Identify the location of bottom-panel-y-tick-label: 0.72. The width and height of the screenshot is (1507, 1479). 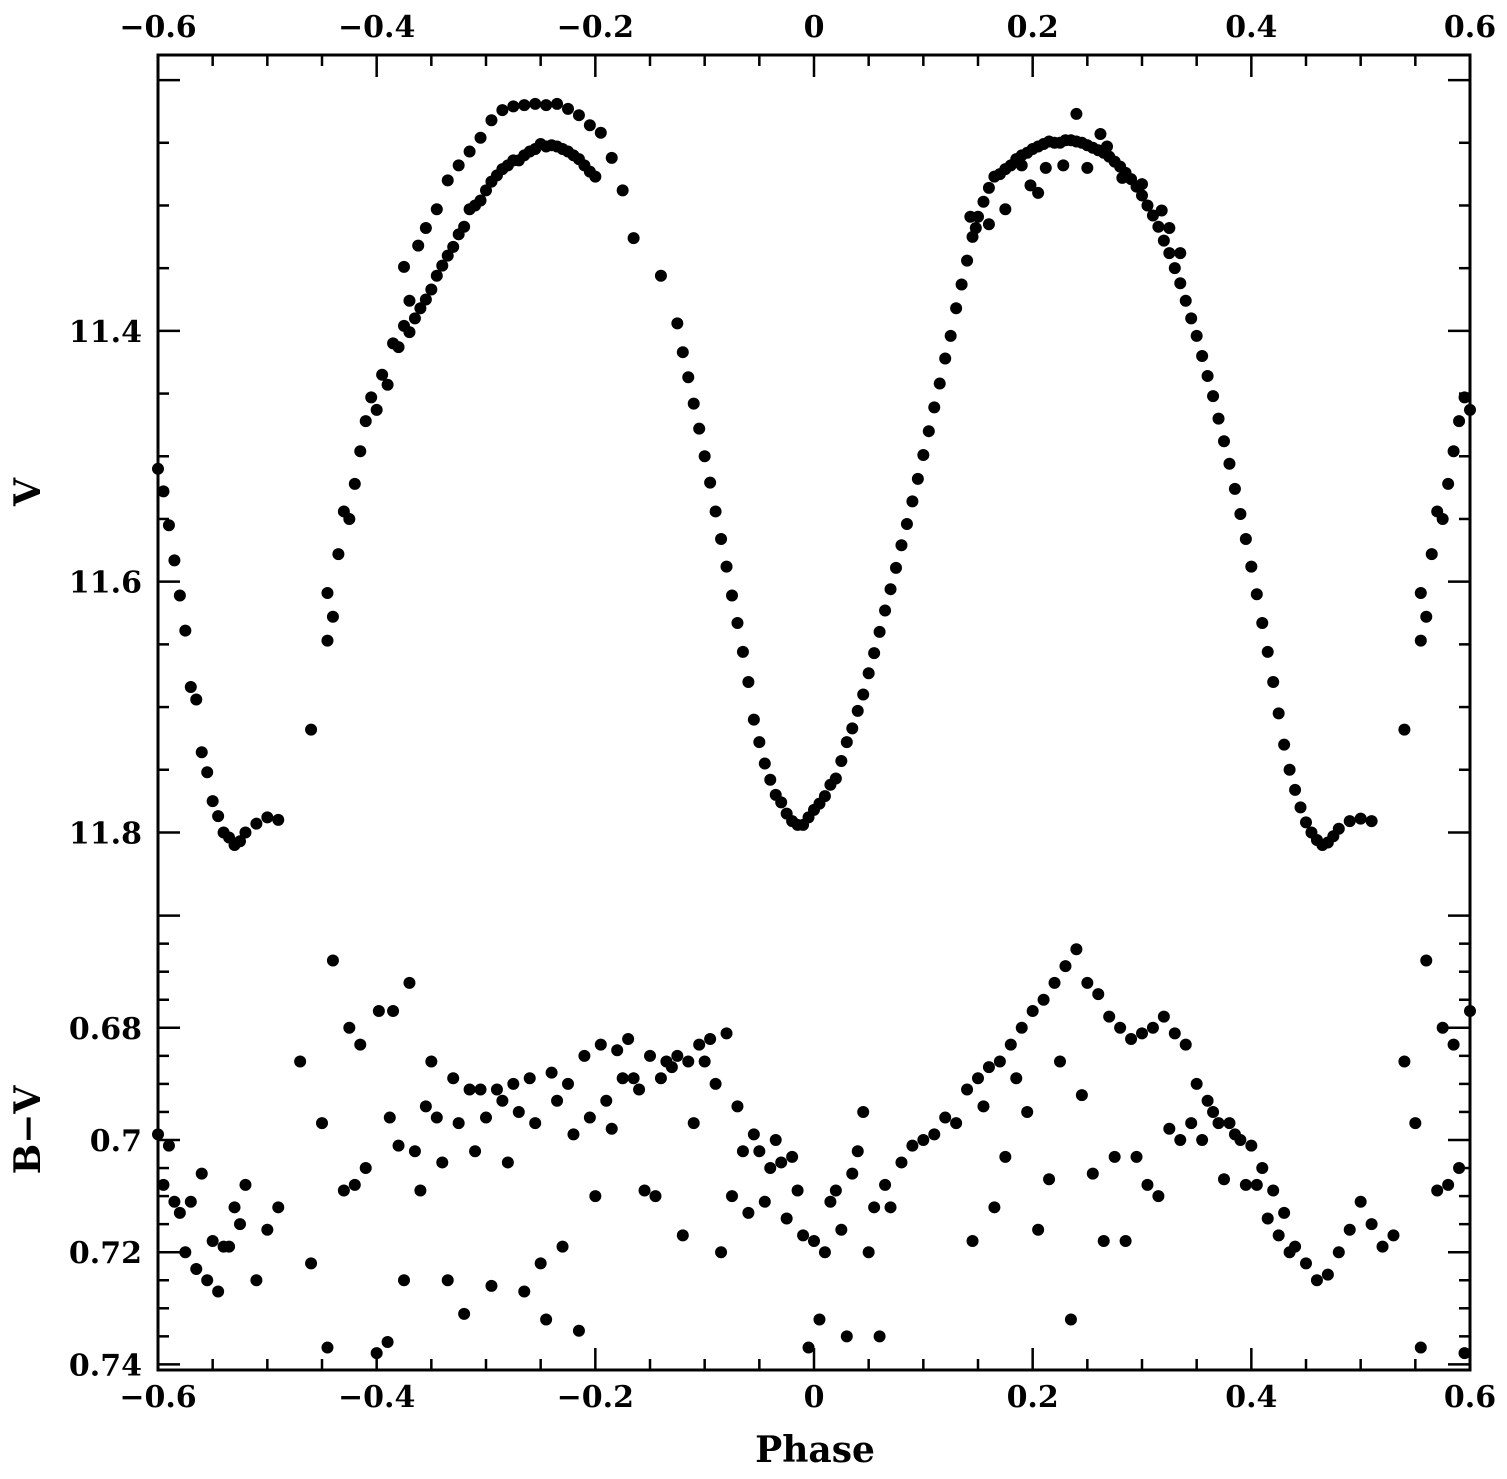
(105, 1253).